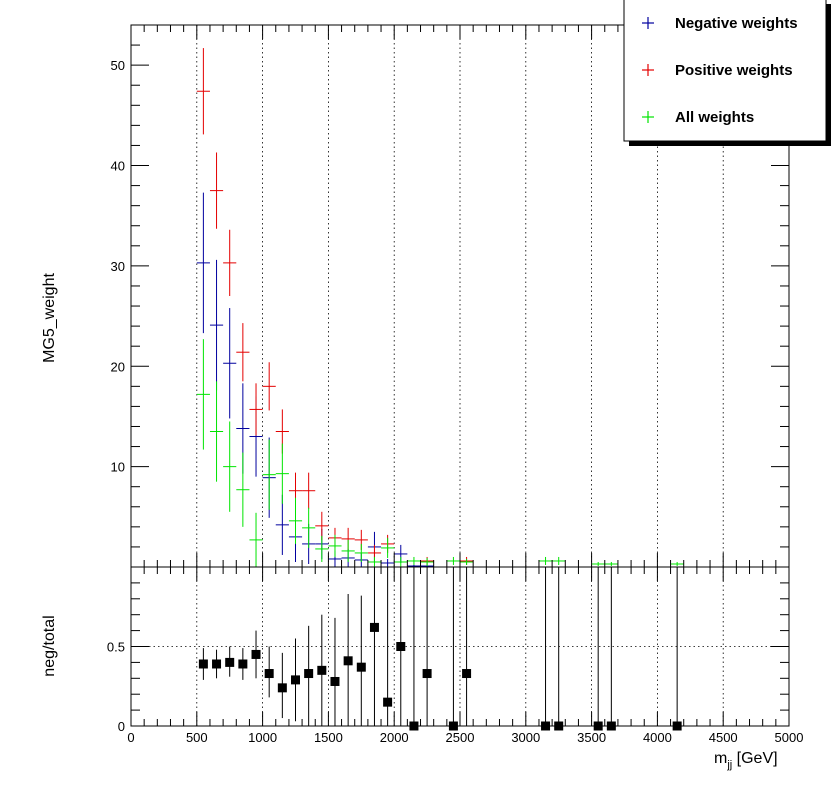 The width and height of the screenshot is (831, 808). What do you see at coordinates (723, 737) in the screenshot?
I see `x-tick-label: 4500` at bounding box center [723, 737].